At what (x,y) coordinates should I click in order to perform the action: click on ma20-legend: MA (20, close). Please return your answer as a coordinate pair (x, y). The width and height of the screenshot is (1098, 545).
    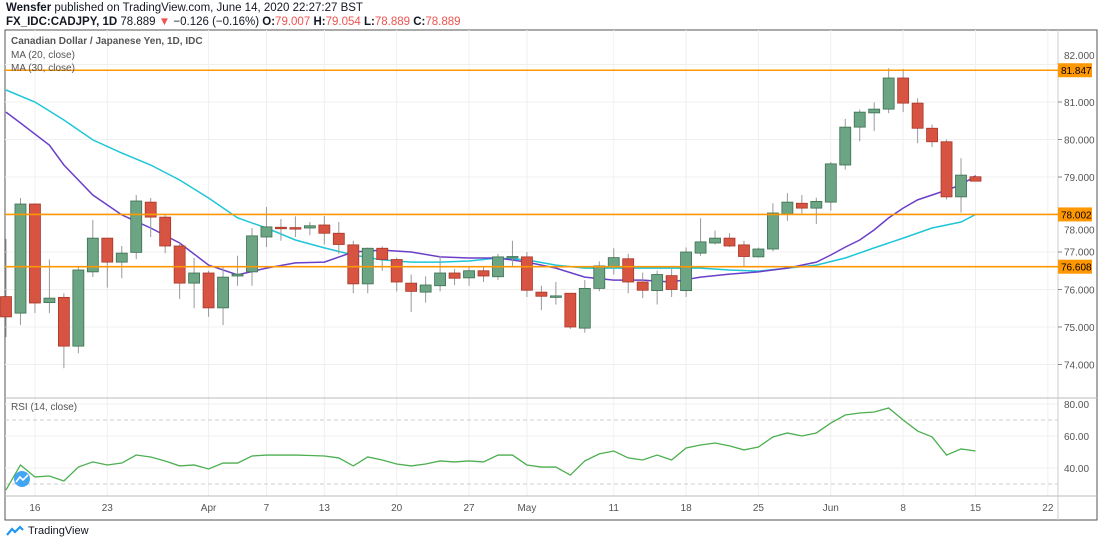
    Looking at the image, I should click on (43, 55).